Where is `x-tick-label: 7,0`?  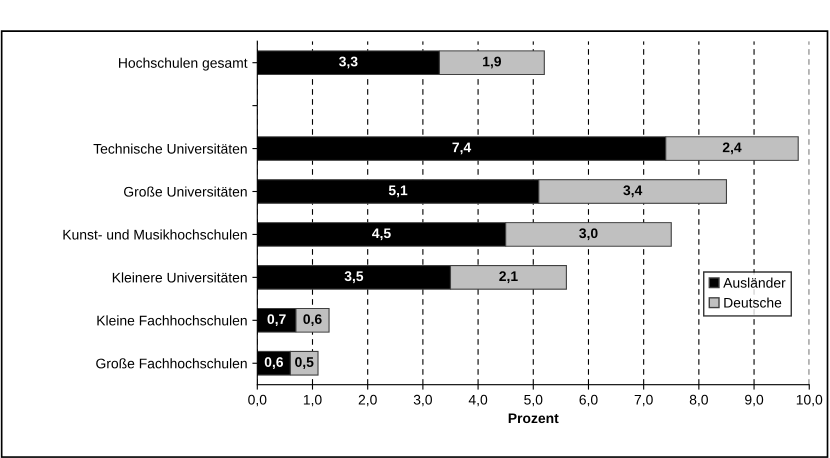
x-tick-label: 7,0 is located at coordinates (643, 400).